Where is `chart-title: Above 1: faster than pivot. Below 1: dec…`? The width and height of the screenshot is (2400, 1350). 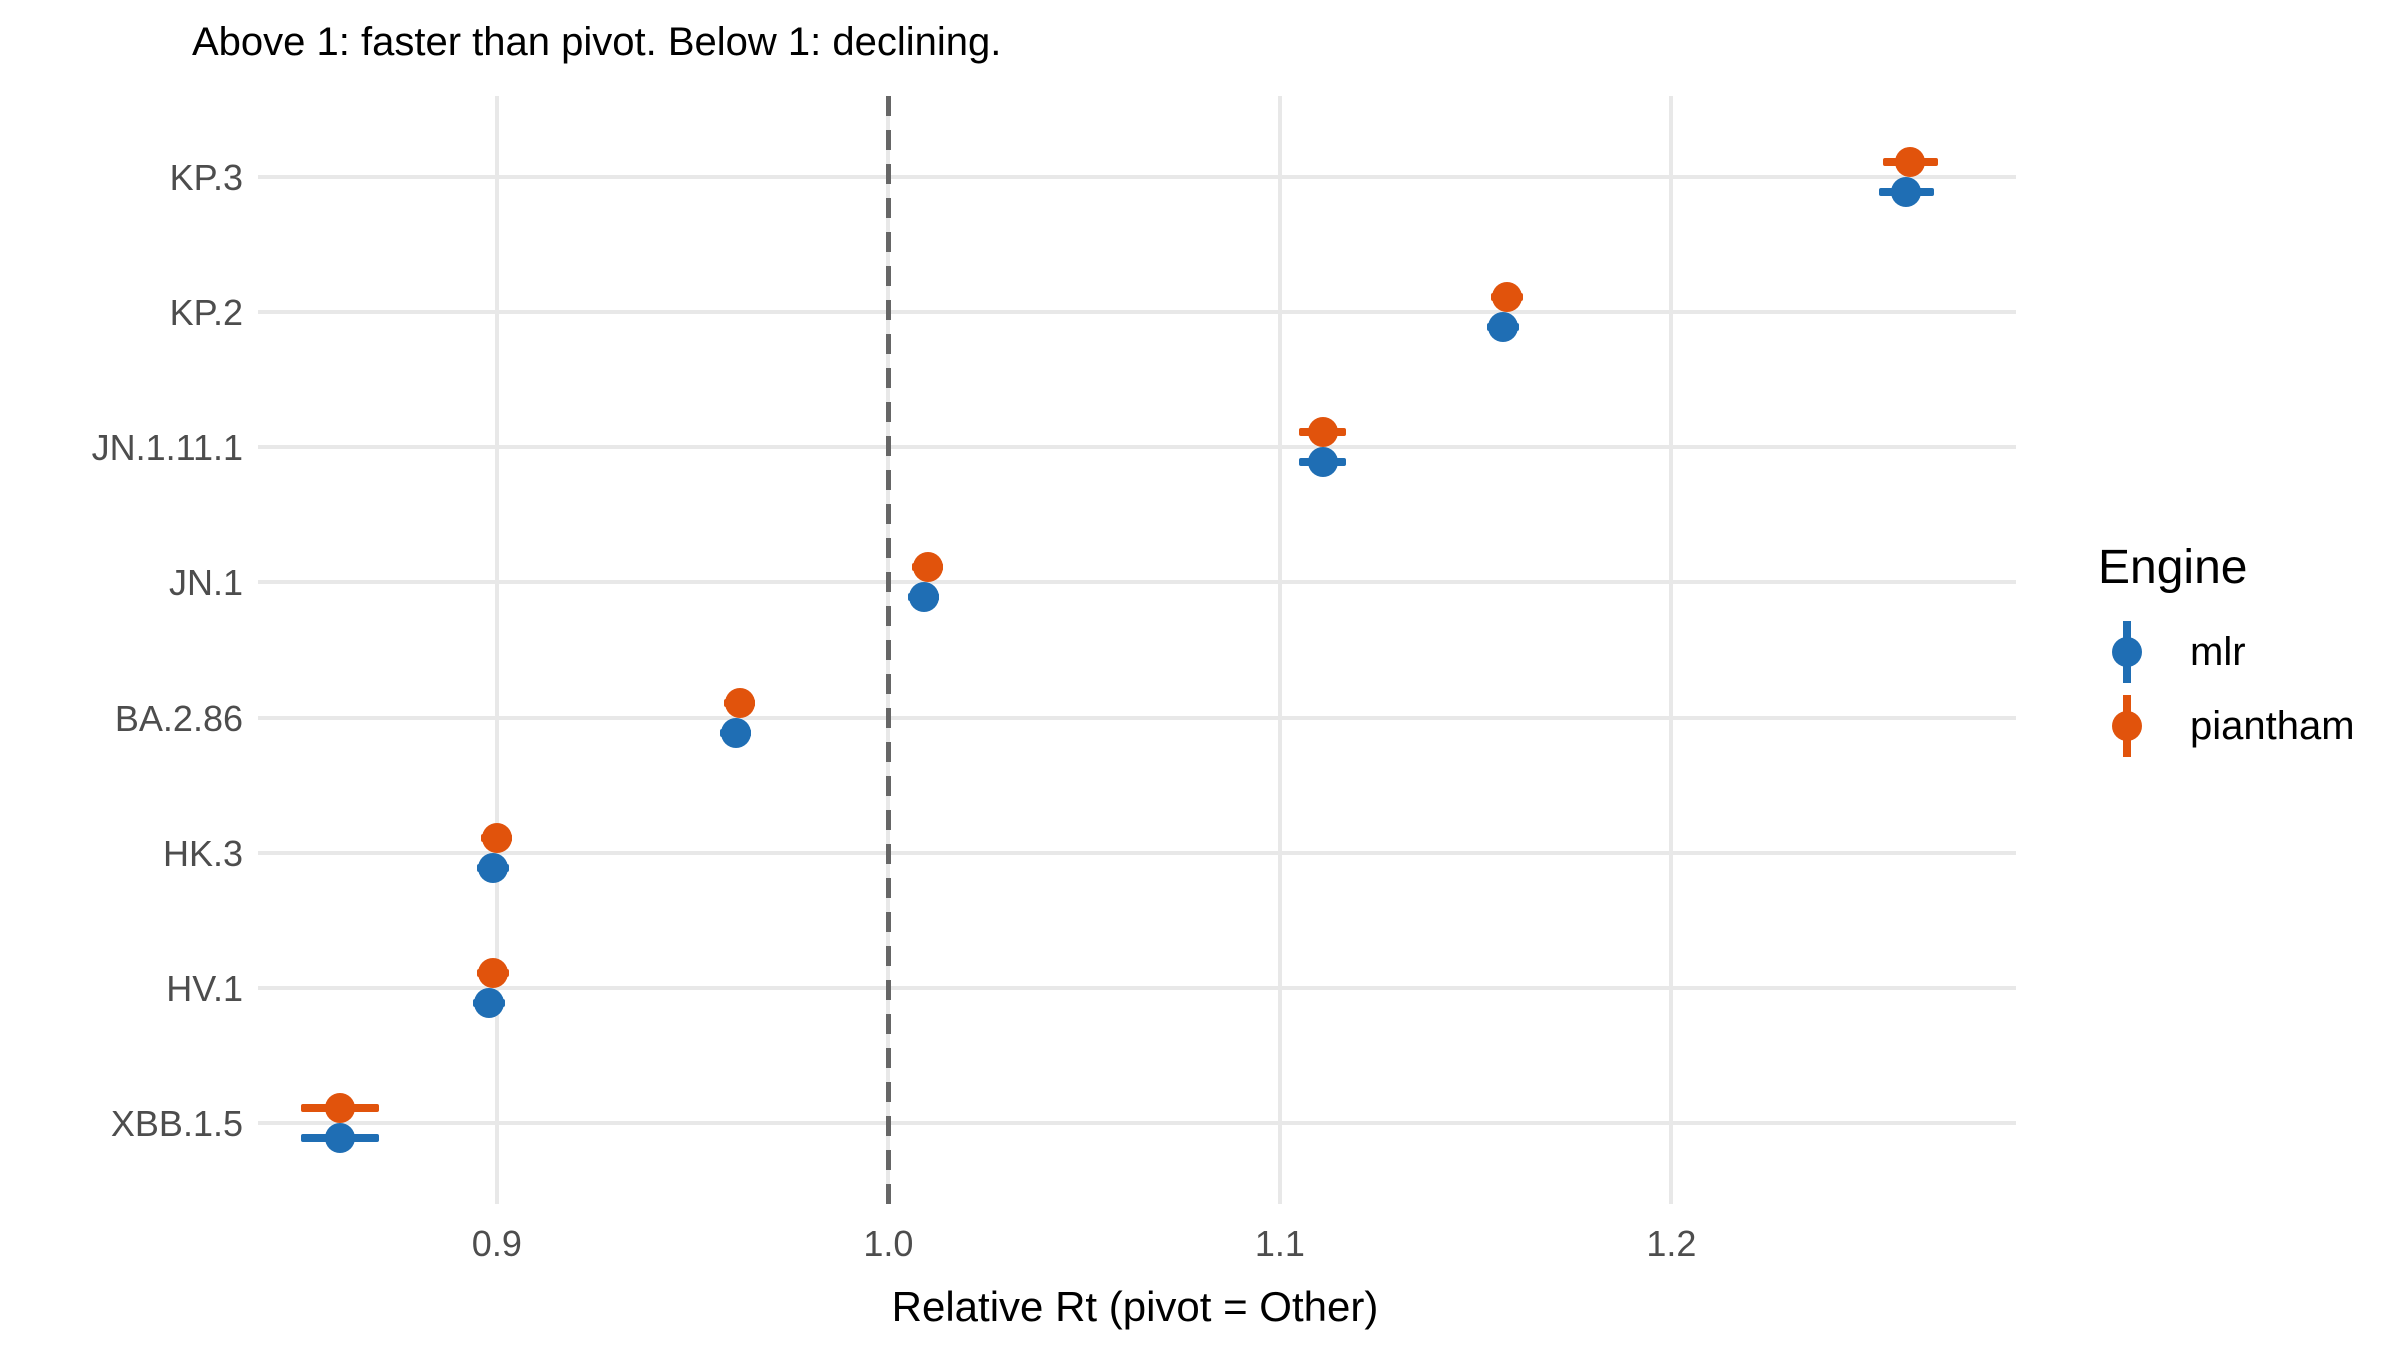
chart-title: Above 1: faster than pivot. Below 1: dec… is located at coordinates (597, 42).